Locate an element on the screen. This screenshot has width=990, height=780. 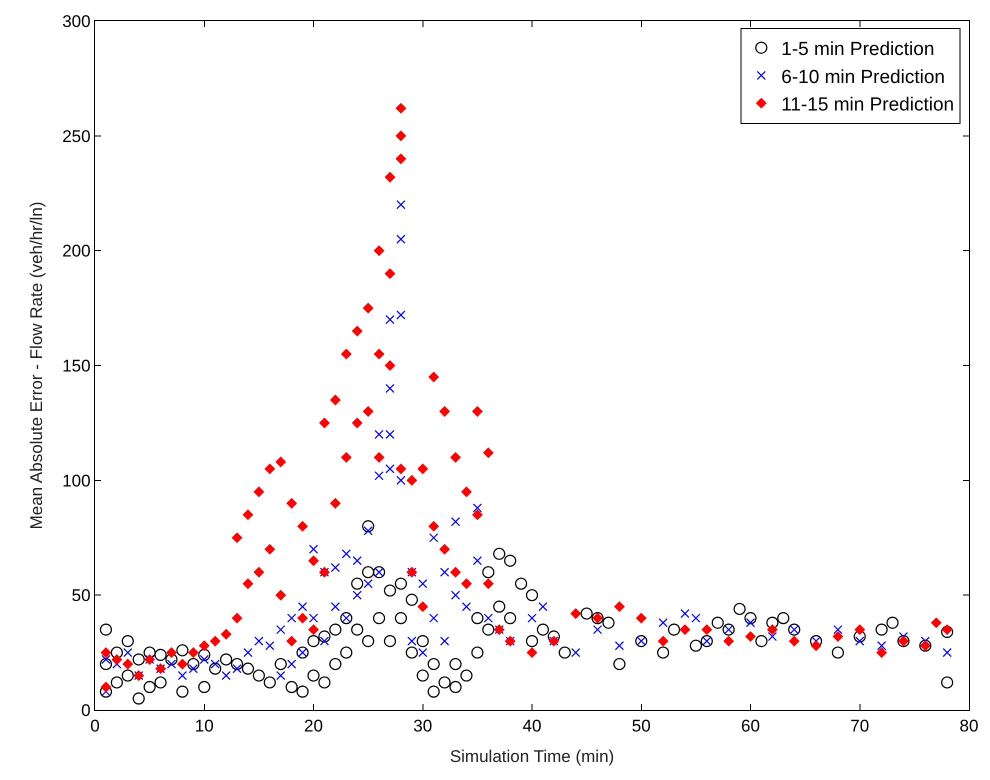
y-tick-label: 250 is located at coordinates (76, 136).